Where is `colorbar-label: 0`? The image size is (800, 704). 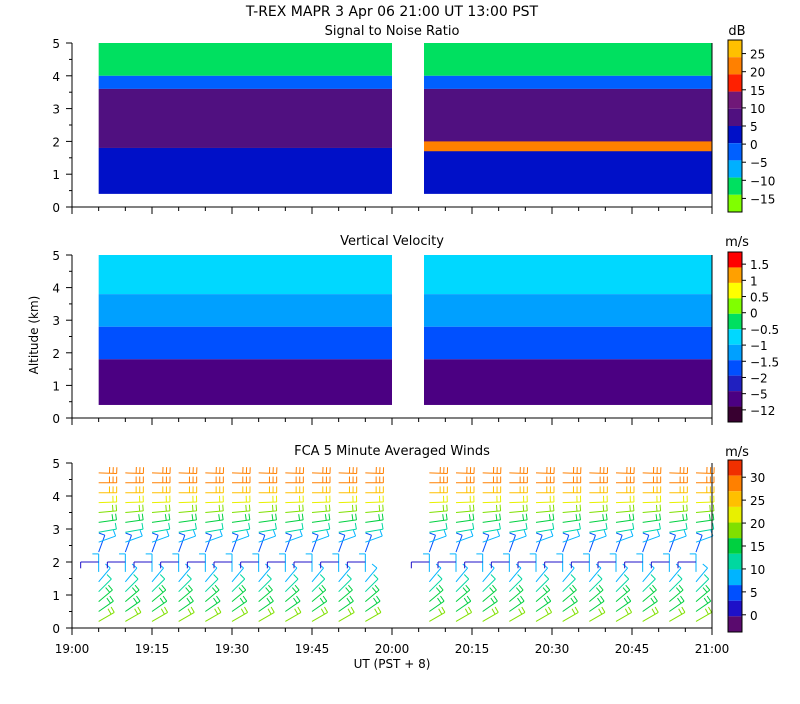
colorbar-label: 0 is located at coordinates (754, 616).